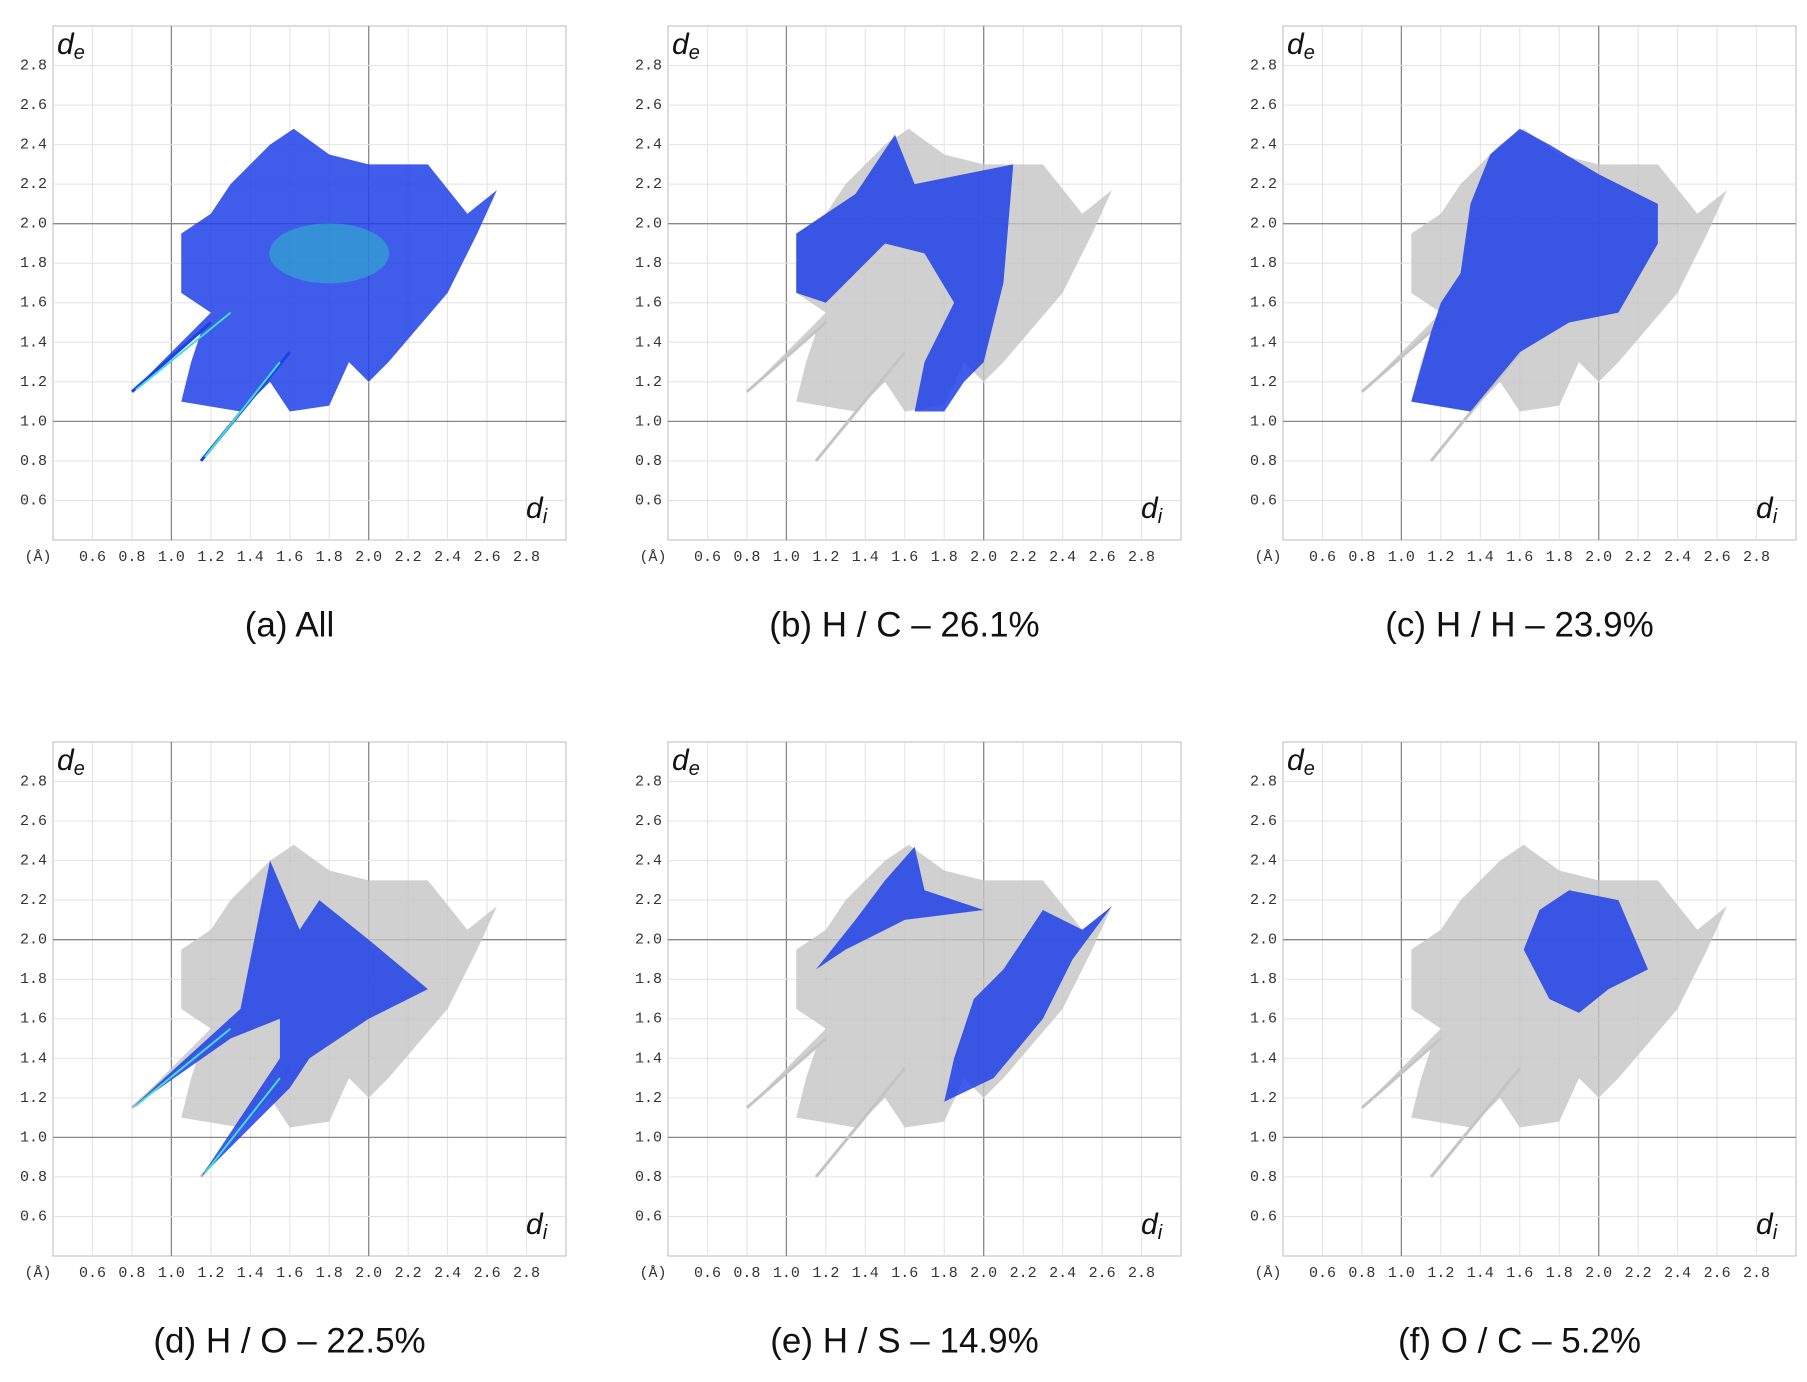  I want to click on y-tick-label: 0.6, so click(1263, 500).